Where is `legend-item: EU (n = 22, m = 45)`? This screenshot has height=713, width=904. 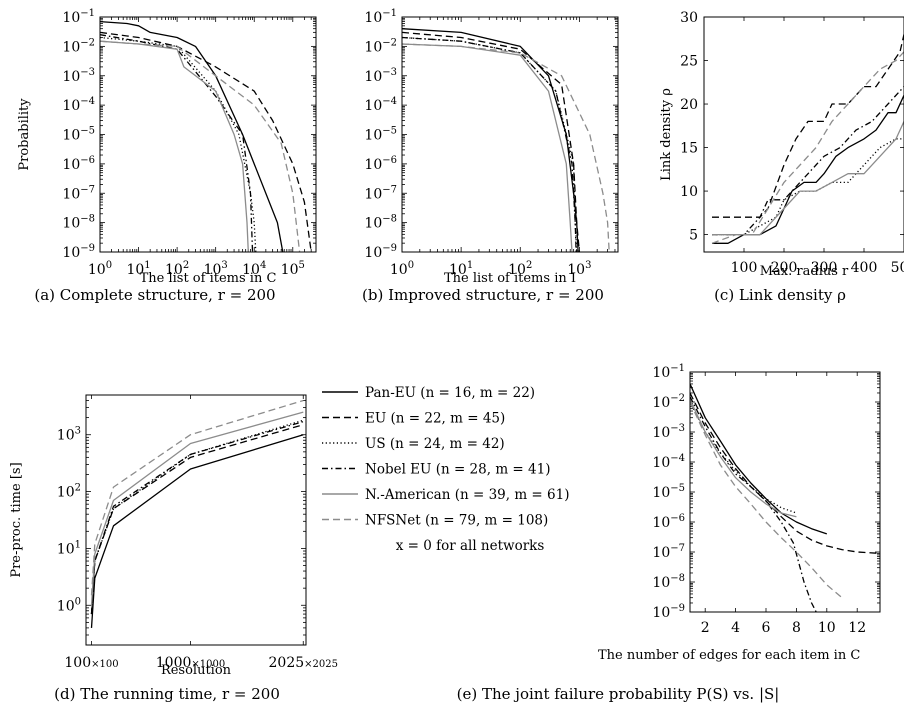
legend-item: EU (n = 22, m = 45) is located at coordinates (413, 419).